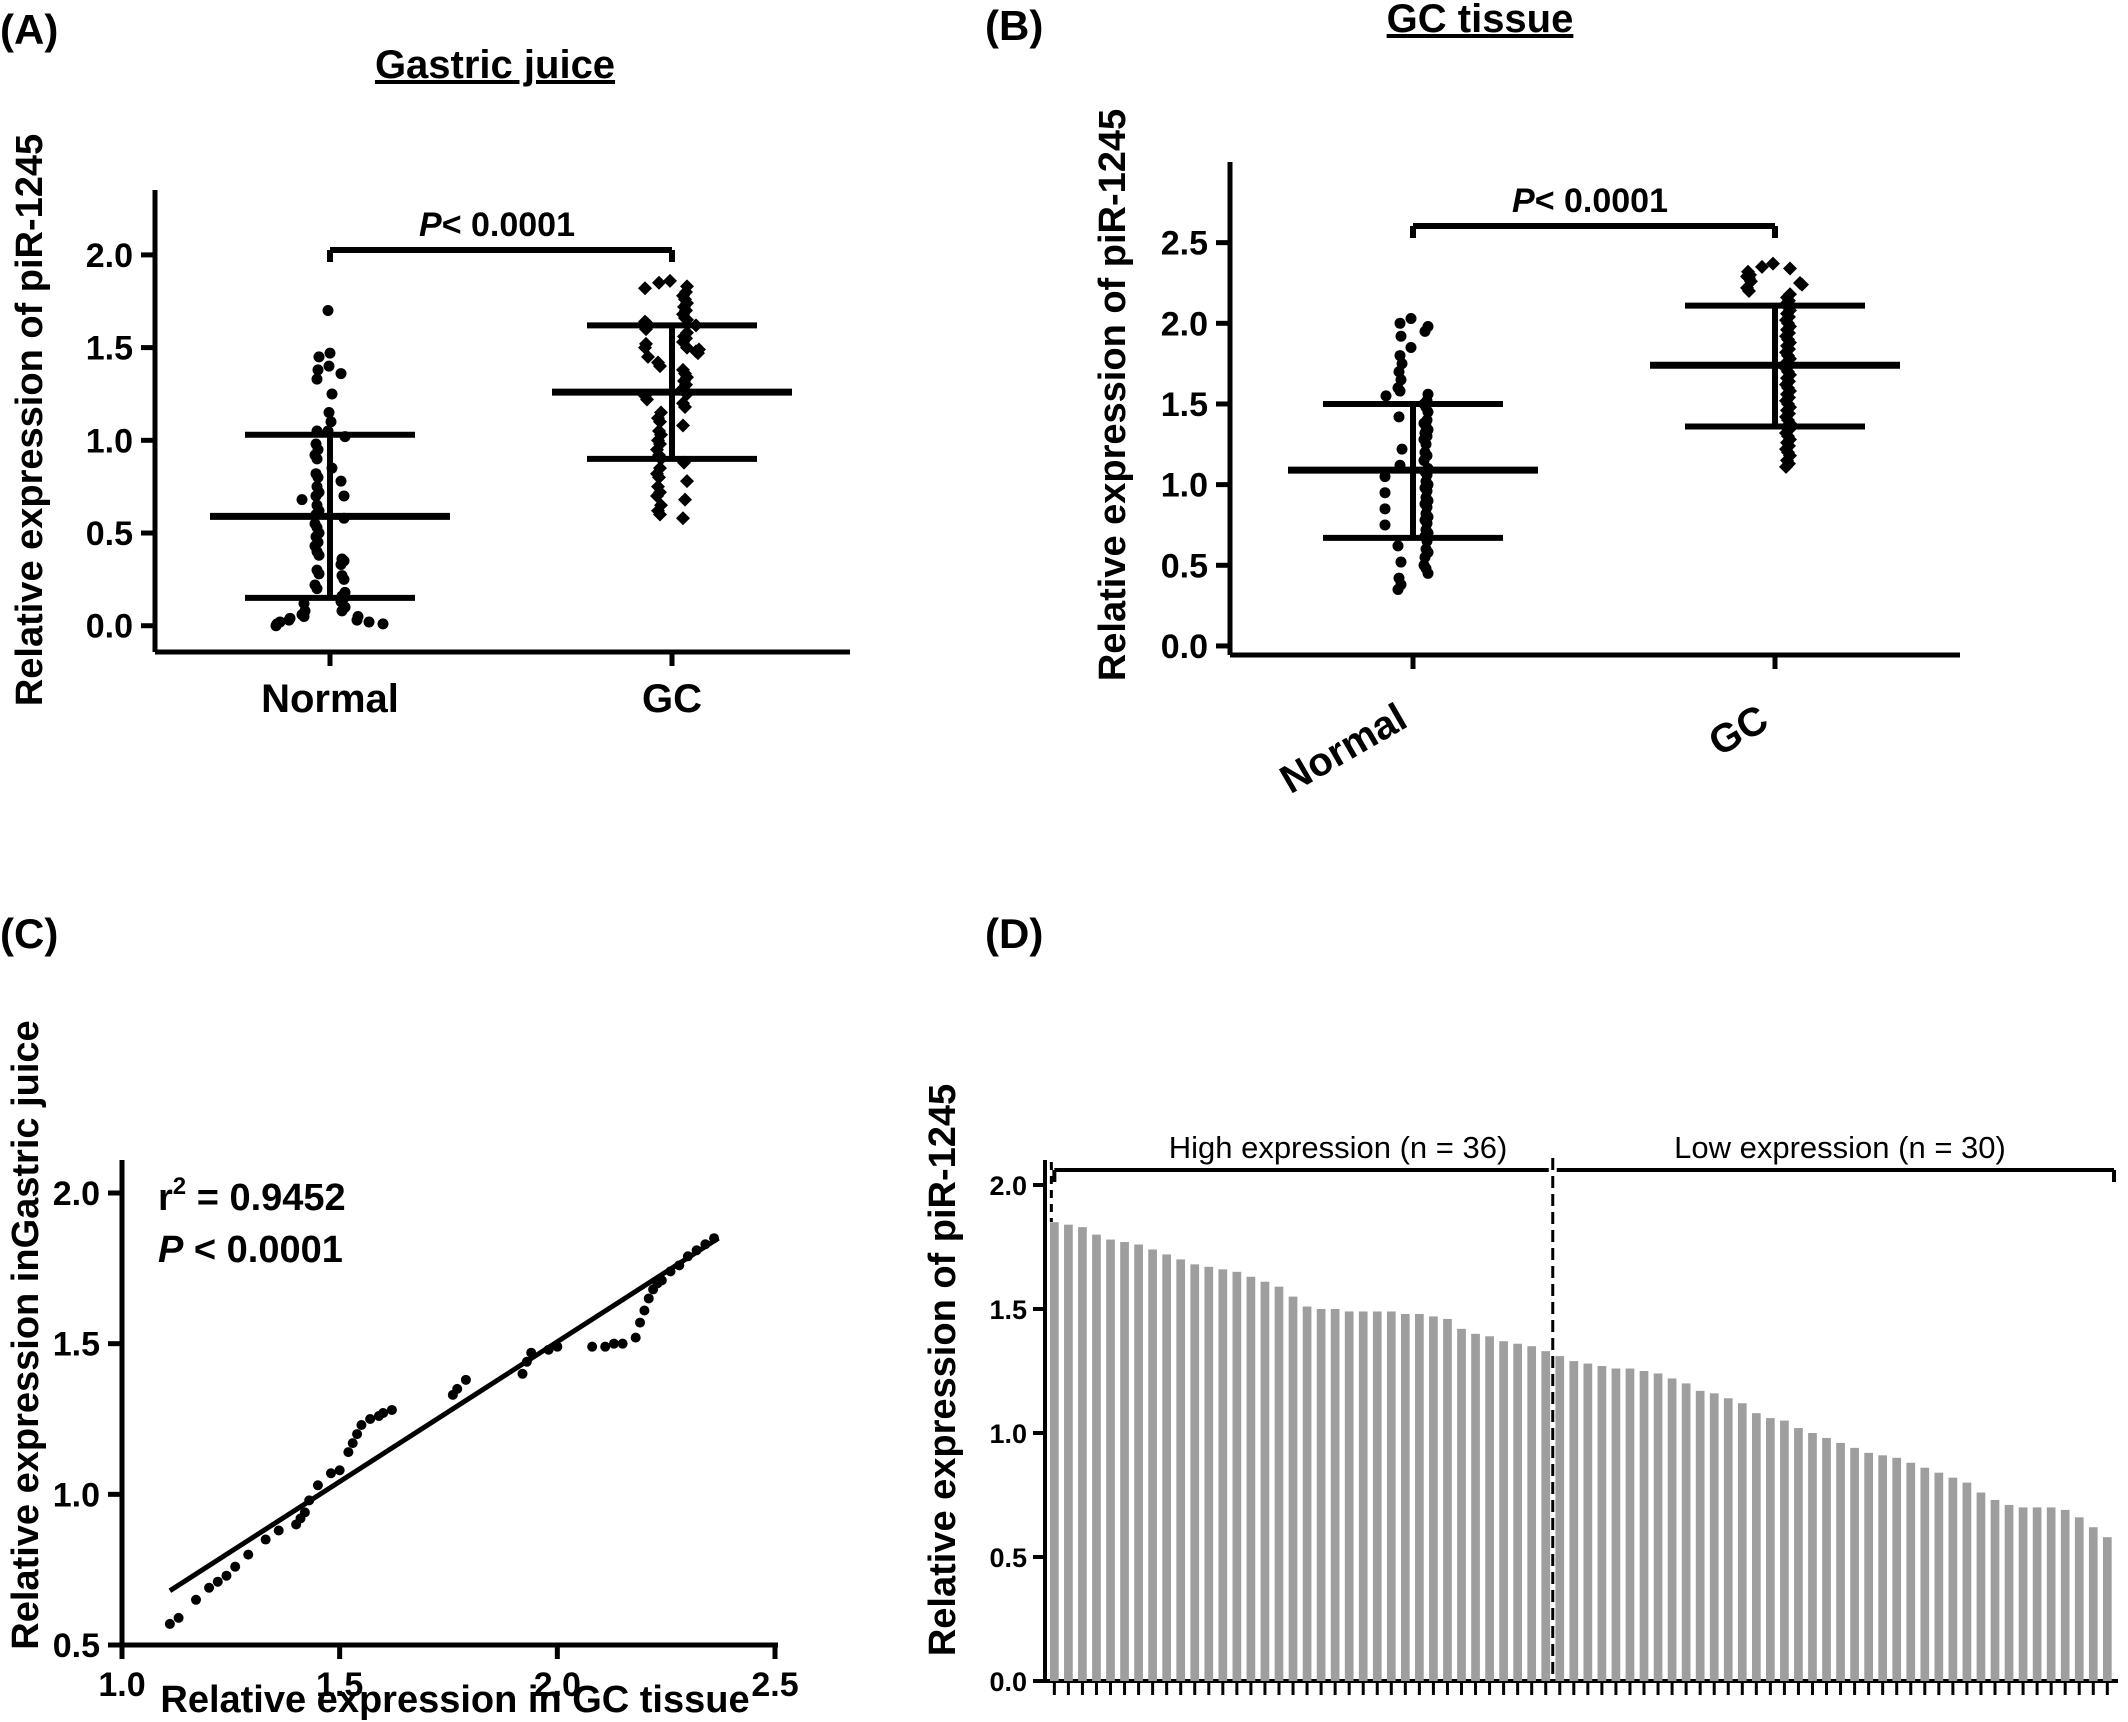  Describe the element at coordinates (109, 534) in the screenshot. I see `chart-a-y-tick-label: 0.5` at that location.